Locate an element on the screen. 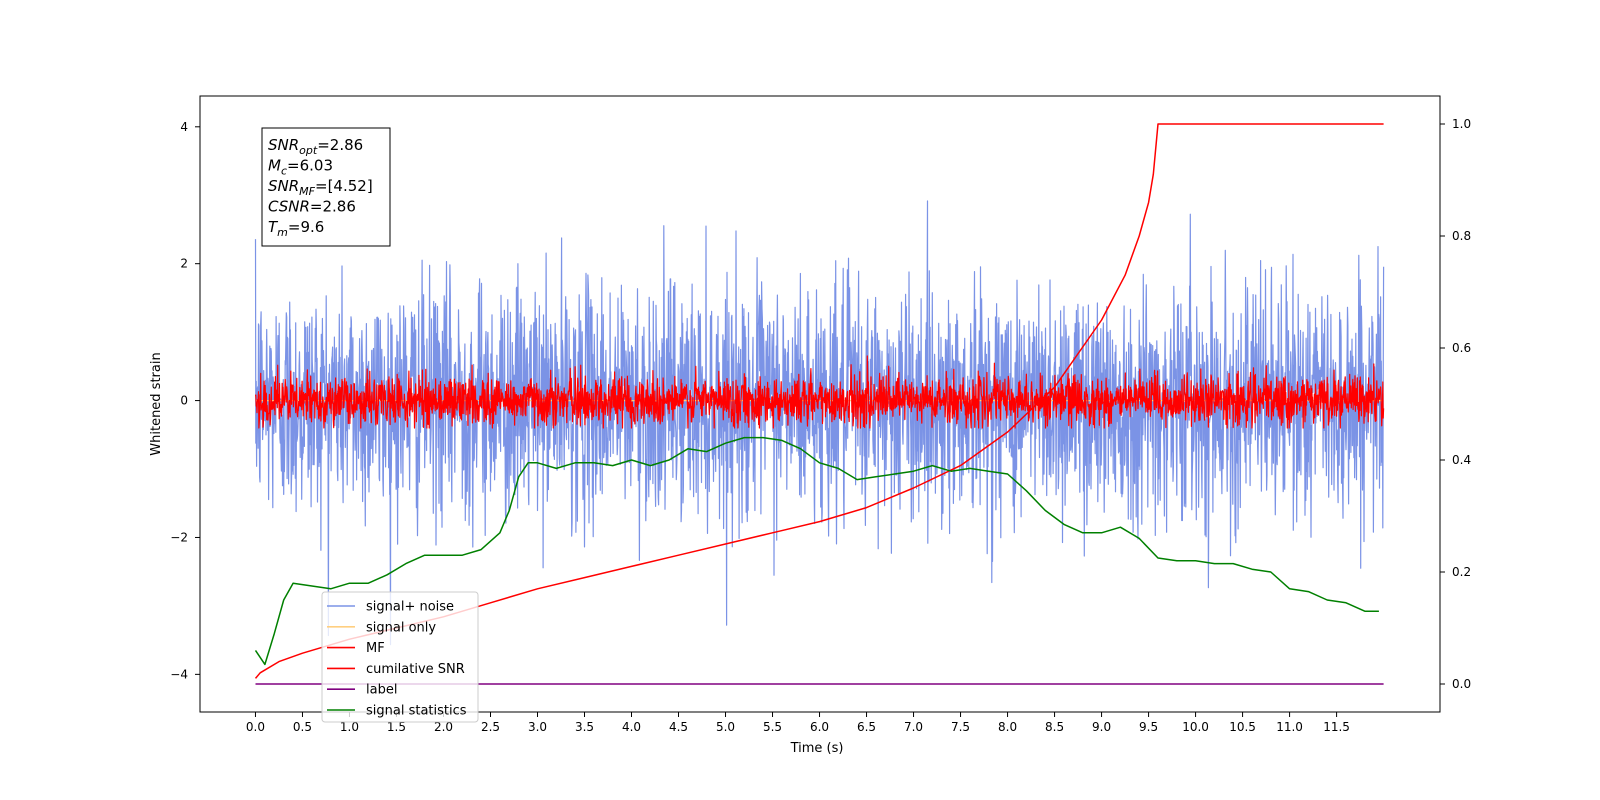  x-tick-label: 11.5 is located at coordinates (1336, 727).